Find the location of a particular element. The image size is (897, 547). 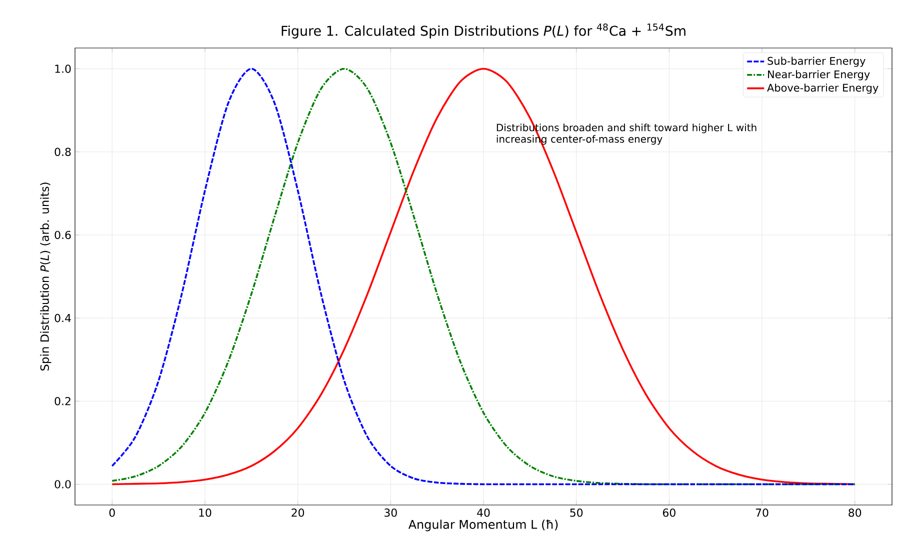

x-tick-label: 10 is located at coordinates (205, 512).